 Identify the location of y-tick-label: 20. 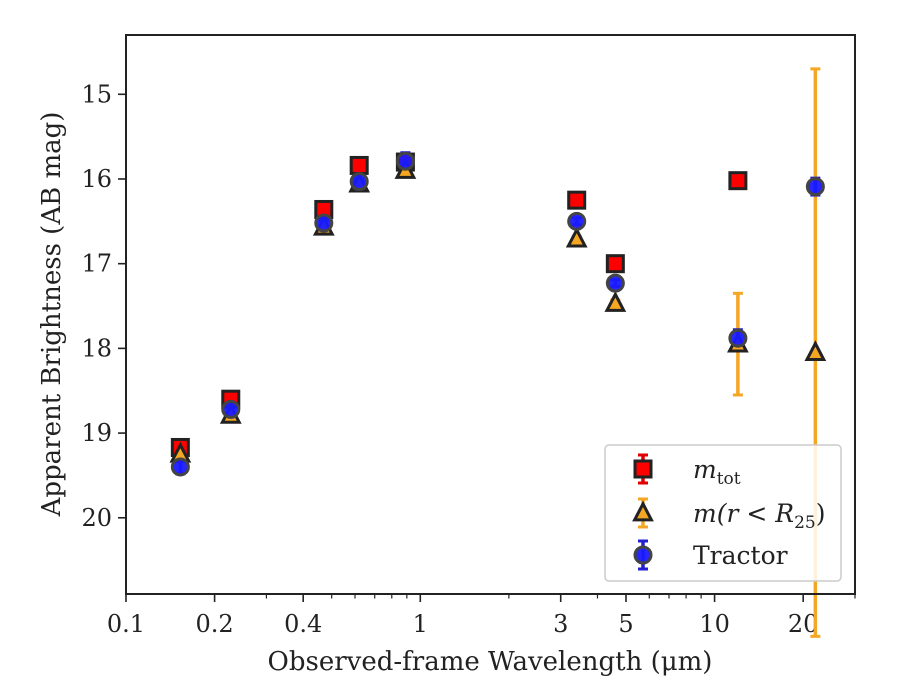
(96, 518).